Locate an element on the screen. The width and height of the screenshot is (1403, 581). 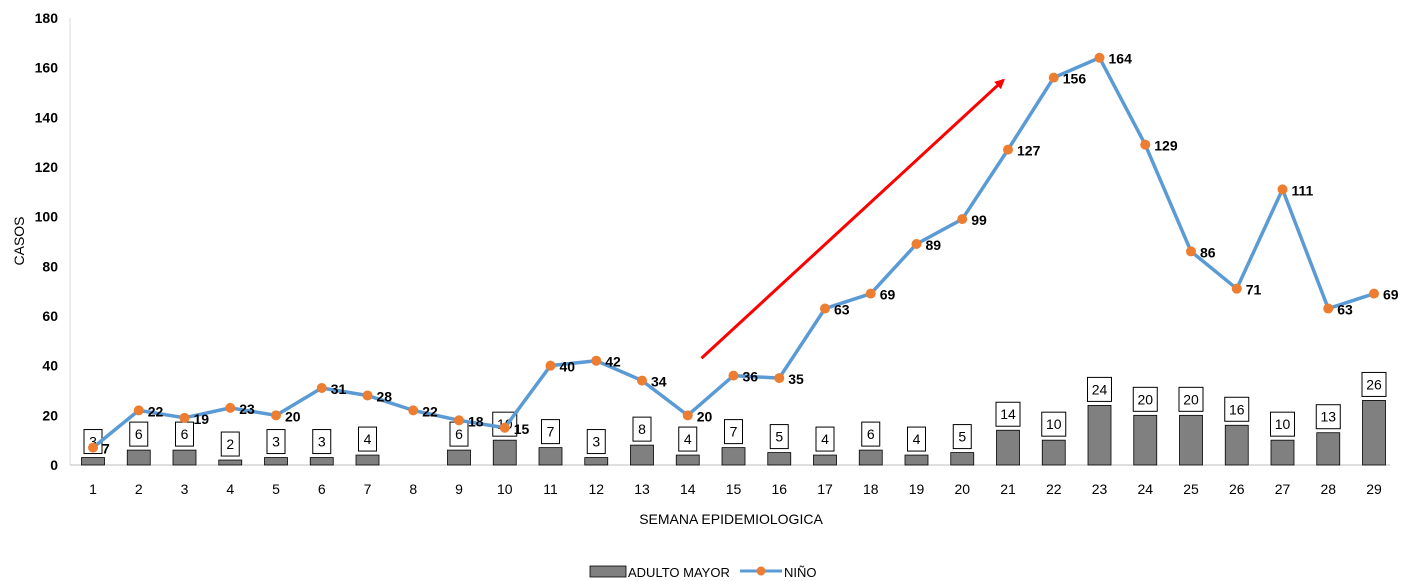
legend-swatch-nino-marker is located at coordinates (761, 571).